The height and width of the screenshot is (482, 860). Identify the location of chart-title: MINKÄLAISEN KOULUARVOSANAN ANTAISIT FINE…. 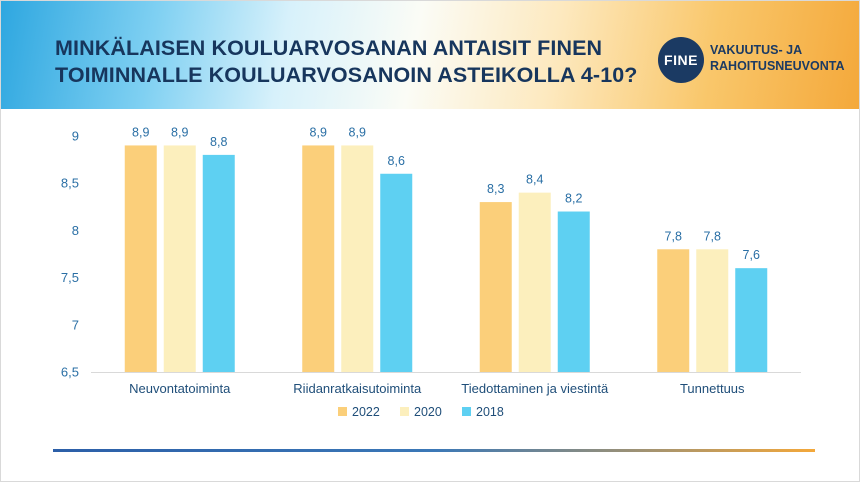
(346, 62).